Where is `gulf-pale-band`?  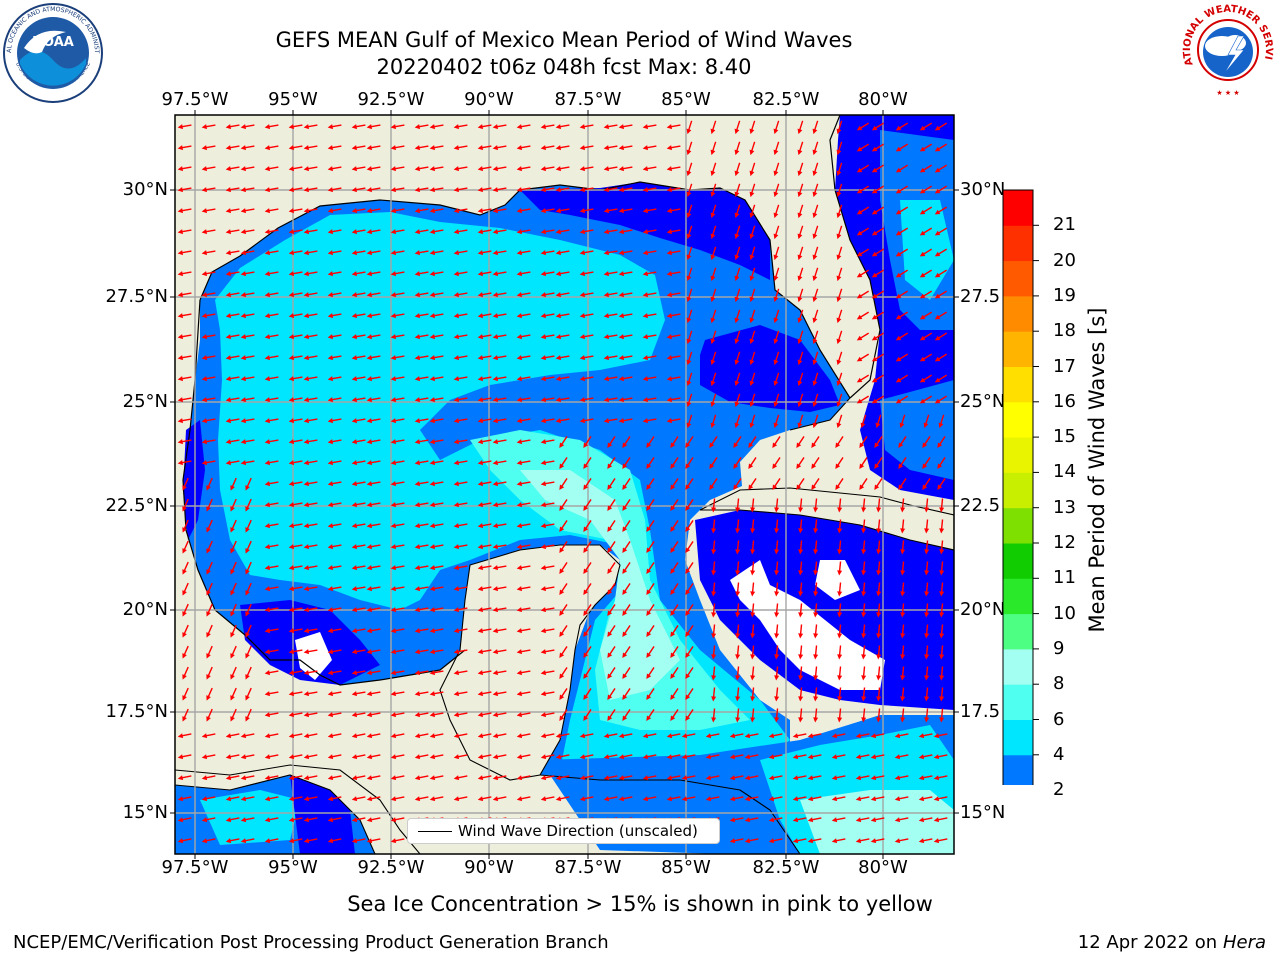 gulf-pale-band is located at coordinates (600, 585).